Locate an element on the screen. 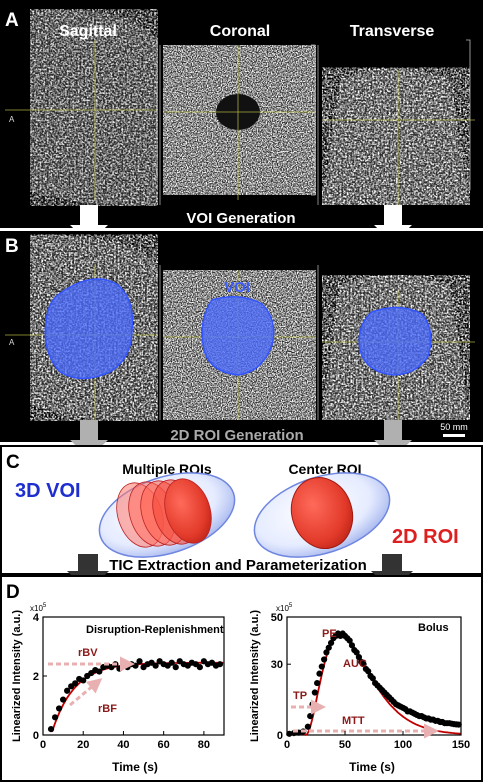  step-2d-roi-generation: 2D ROI Generation is located at coordinates (236, 435).